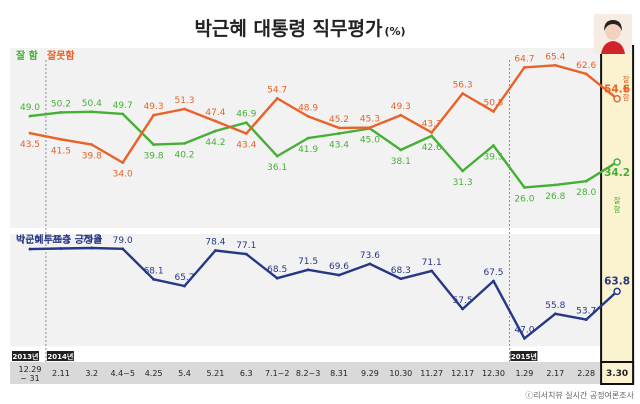 The image size is (640, 404). I want to click on x-tick-label: 8.2~3, so click(308, 373).